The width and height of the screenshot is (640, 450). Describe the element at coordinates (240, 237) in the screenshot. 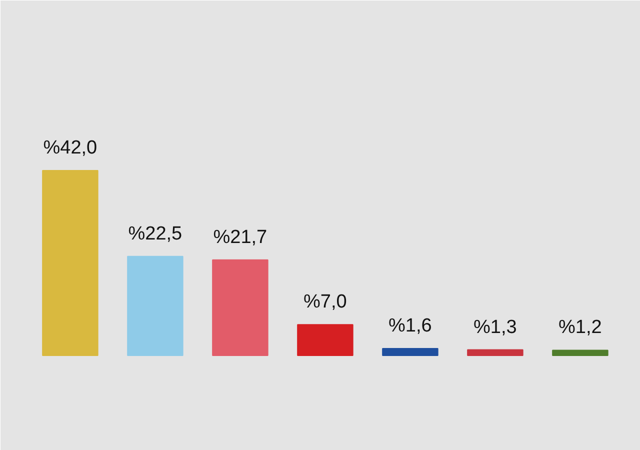

I see `data-label: %21,7` at that location.